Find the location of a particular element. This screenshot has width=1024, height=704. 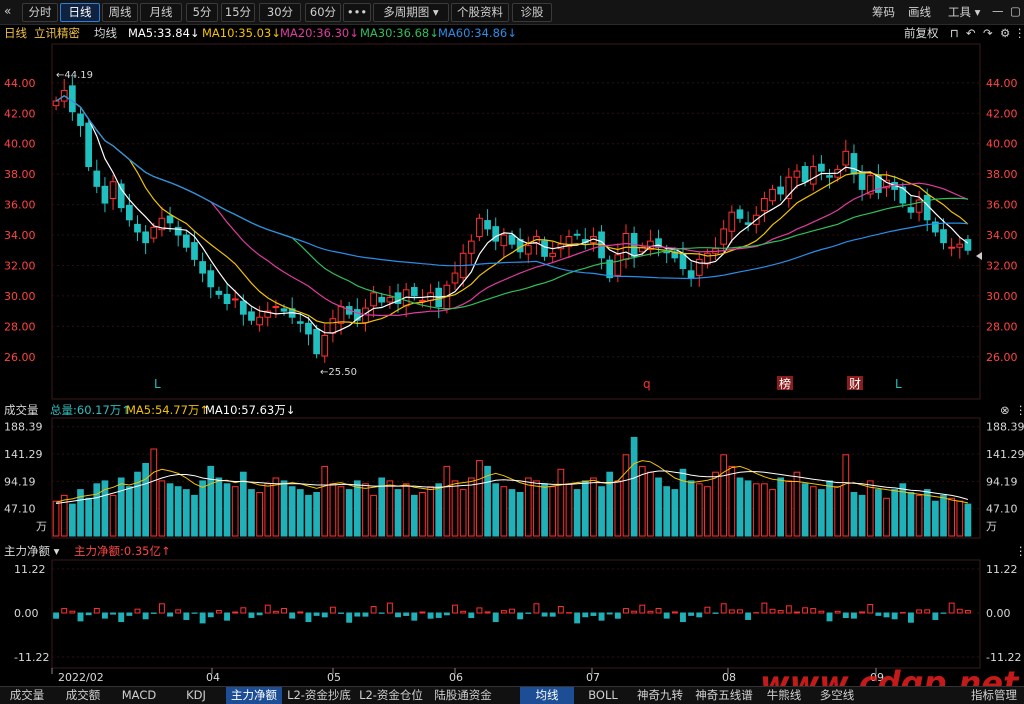

indicator-tab: 主力净额 is located at coordinates (254, 695).